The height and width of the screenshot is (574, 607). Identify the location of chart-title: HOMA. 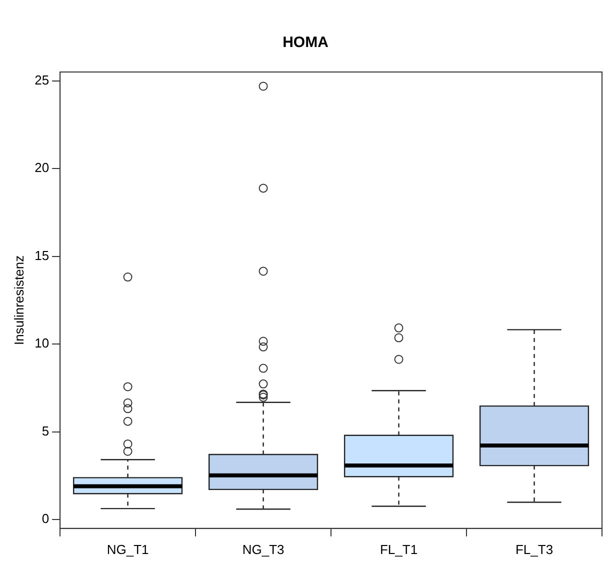
(305, 43).